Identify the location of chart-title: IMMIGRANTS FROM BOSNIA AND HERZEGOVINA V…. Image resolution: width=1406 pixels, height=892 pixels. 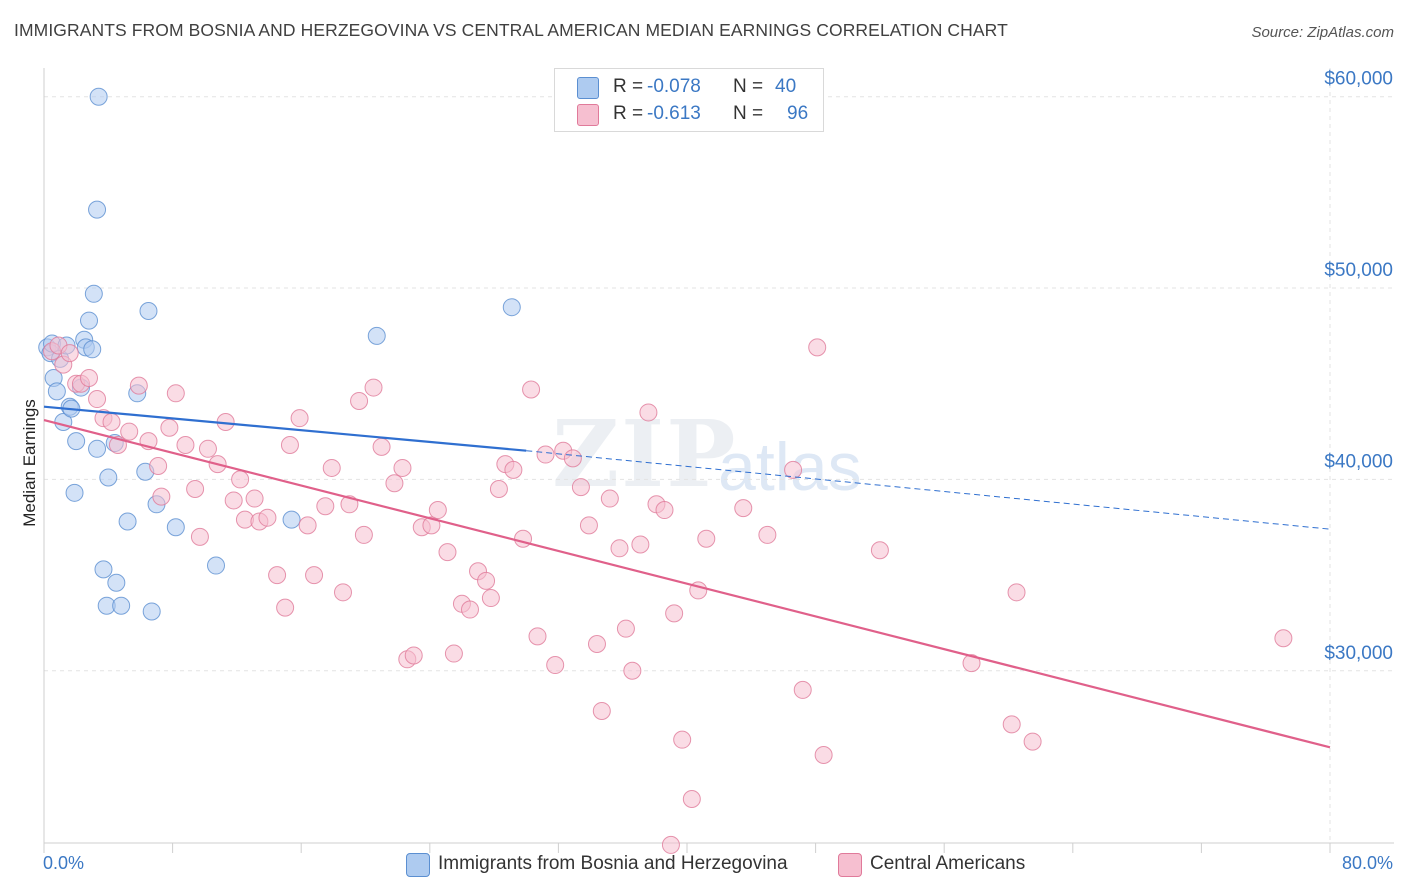
(511, 30).